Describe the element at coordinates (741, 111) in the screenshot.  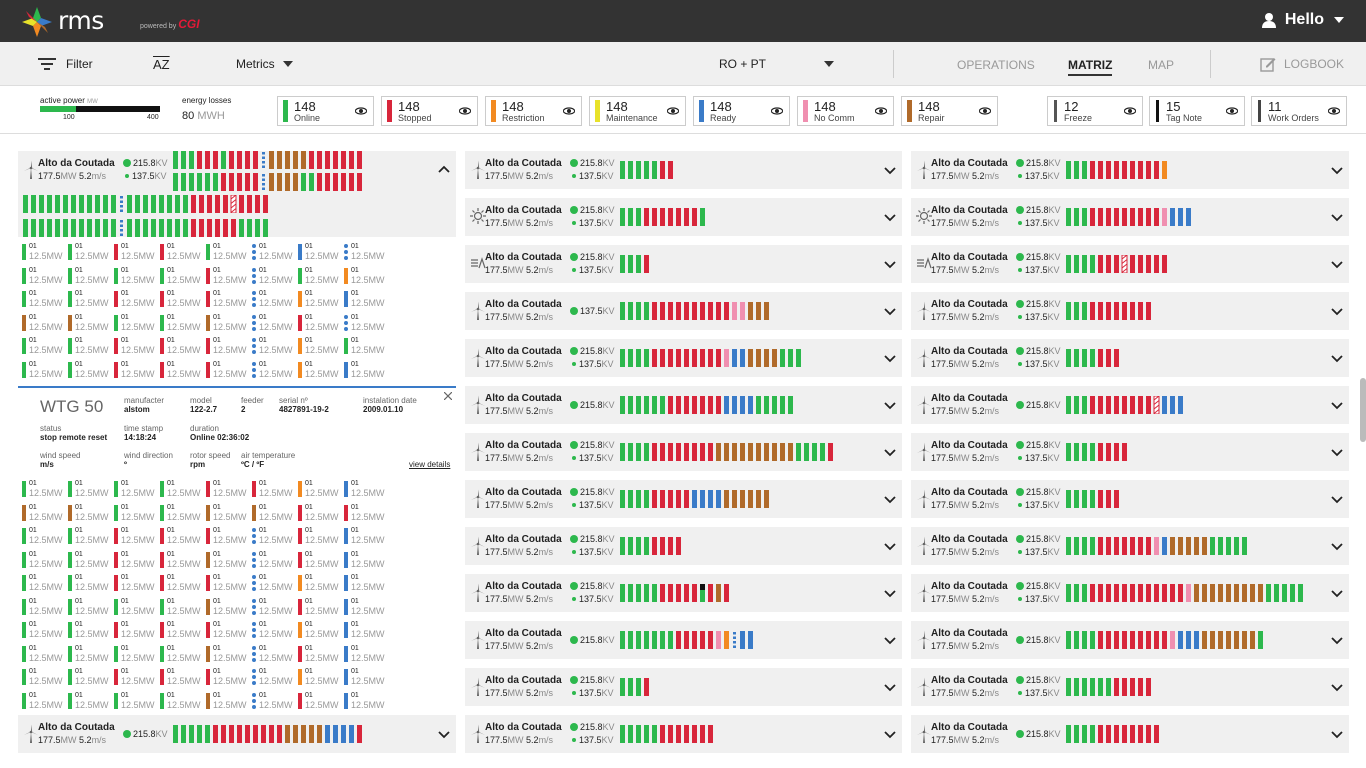
I see `status-counter-ready: 148 Ready` at that location.